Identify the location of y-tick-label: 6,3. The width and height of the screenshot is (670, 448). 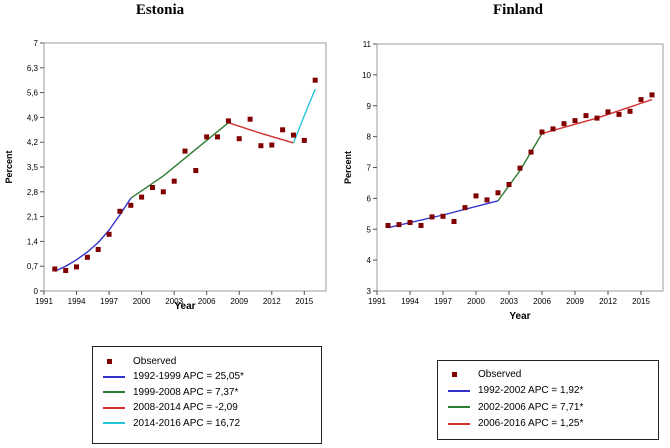
(33, 68).